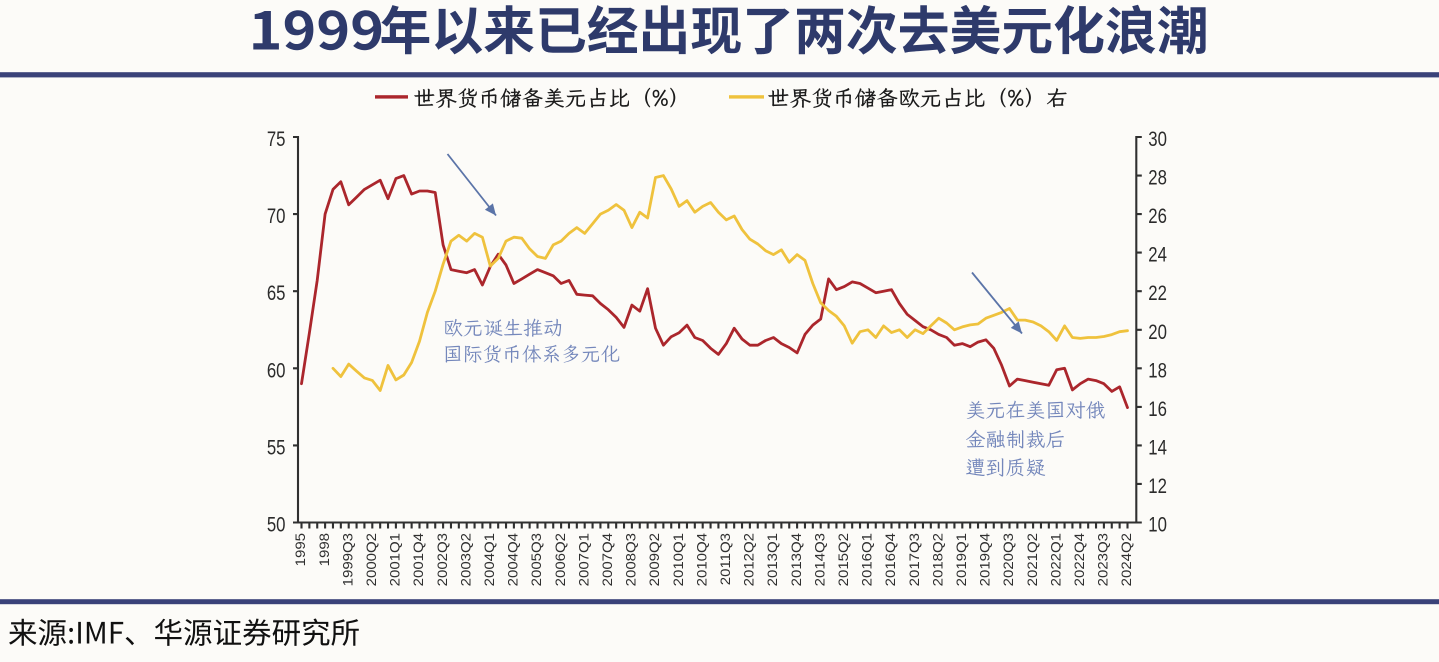 The width and height of the screenshot is (1439, 662). What do you see at coordinates (655, 559) in the screenshot?
I see `svg-text: 2009Q2` at bounding box center [655, 559].